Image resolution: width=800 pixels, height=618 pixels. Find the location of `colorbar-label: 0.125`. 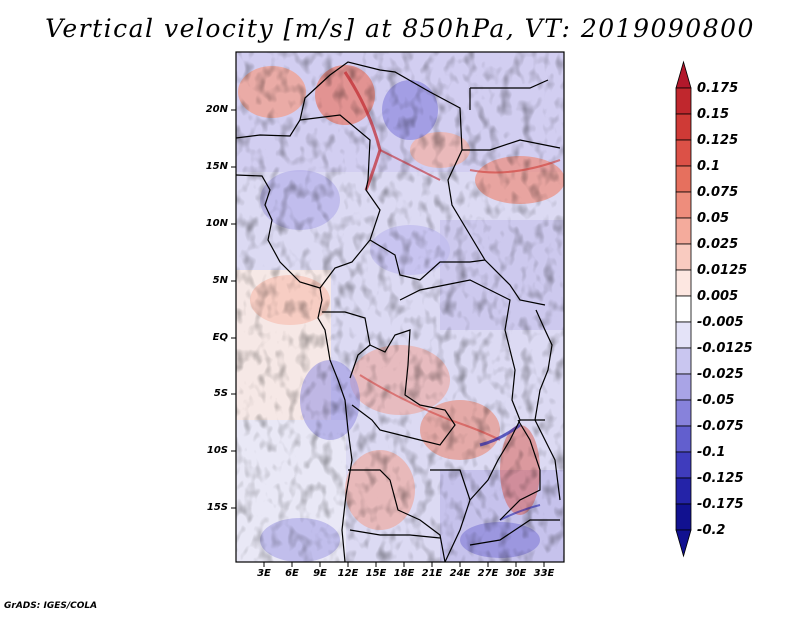

colorbar-label: 0.125 is located at coordinates (718, 140).